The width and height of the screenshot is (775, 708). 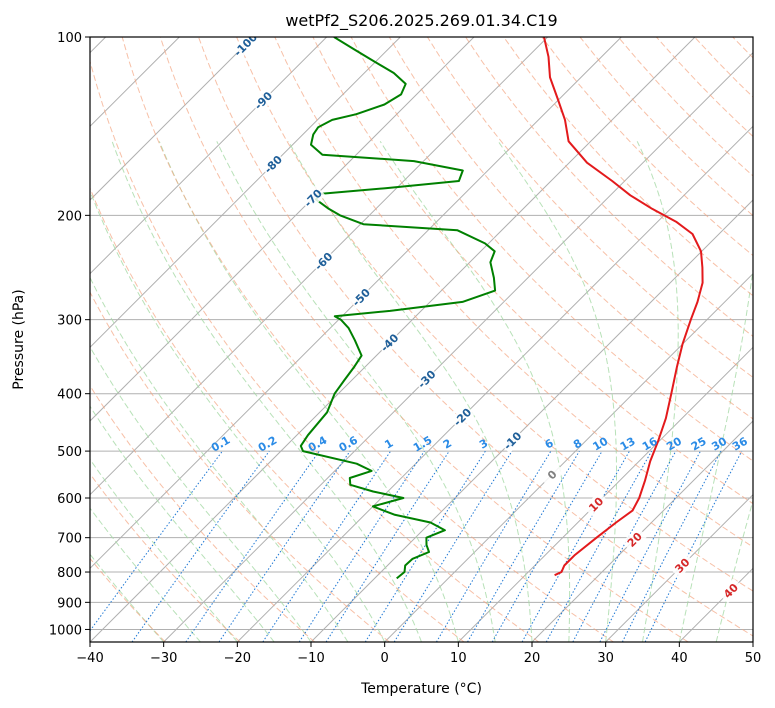 I want to click on y-tick-label: 300, so click(x=69, y=321).